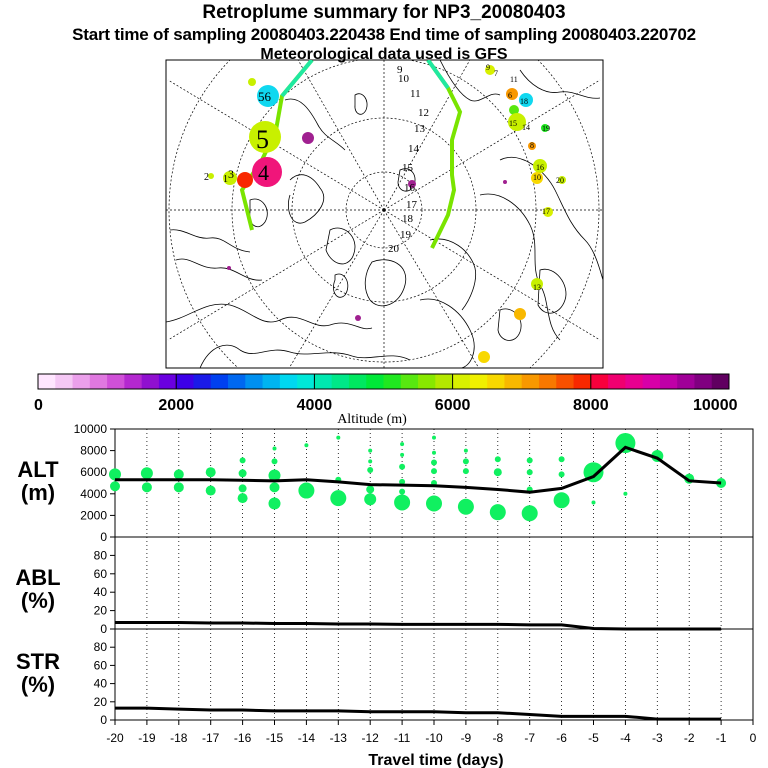 The width and height of the screenshot is (768, 768). What do you see at coordinates (315, 405) in the screenshot?
I see `colorbar-tick-label: 4000` at bounding box center [315, 405].